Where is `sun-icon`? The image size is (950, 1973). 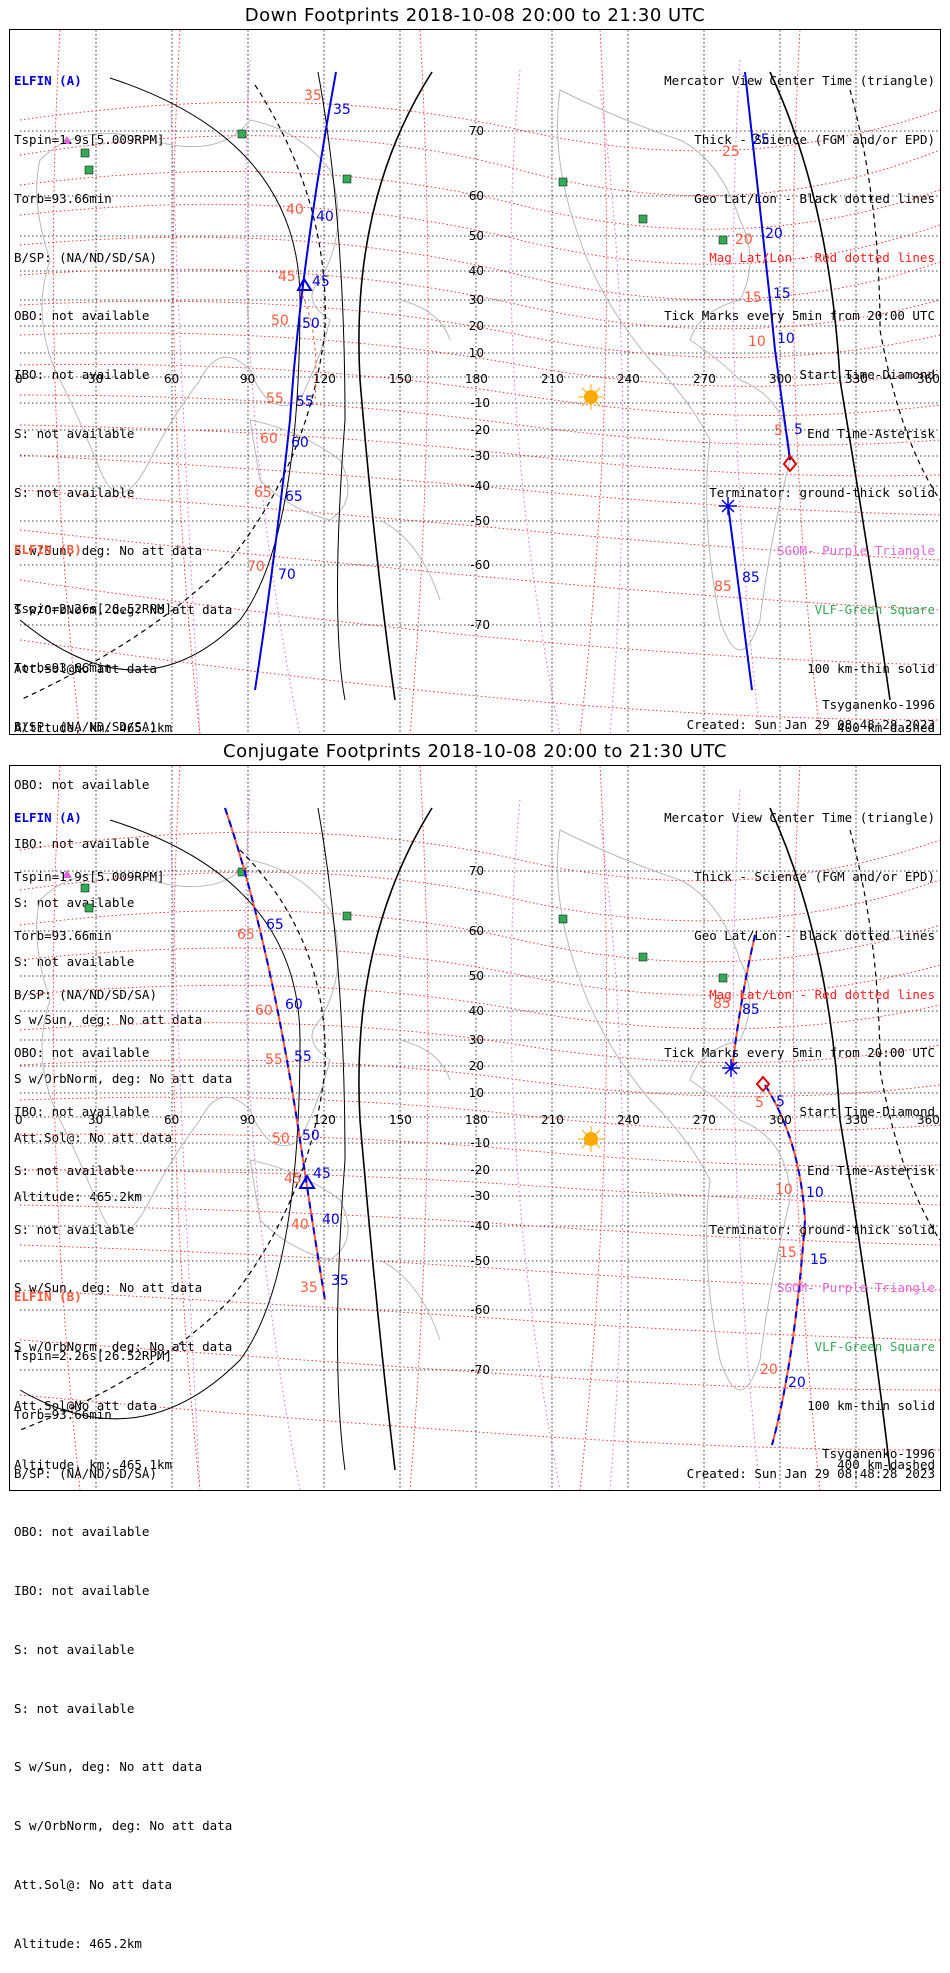 sun-icon is located at coordinates (591, 1139).